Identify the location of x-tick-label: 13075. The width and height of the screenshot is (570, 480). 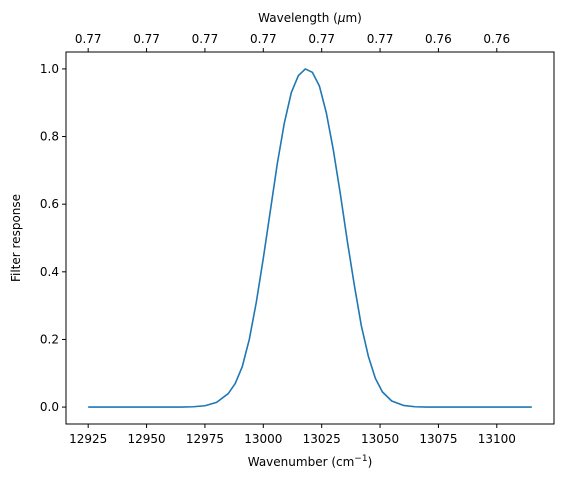
(438, 439).